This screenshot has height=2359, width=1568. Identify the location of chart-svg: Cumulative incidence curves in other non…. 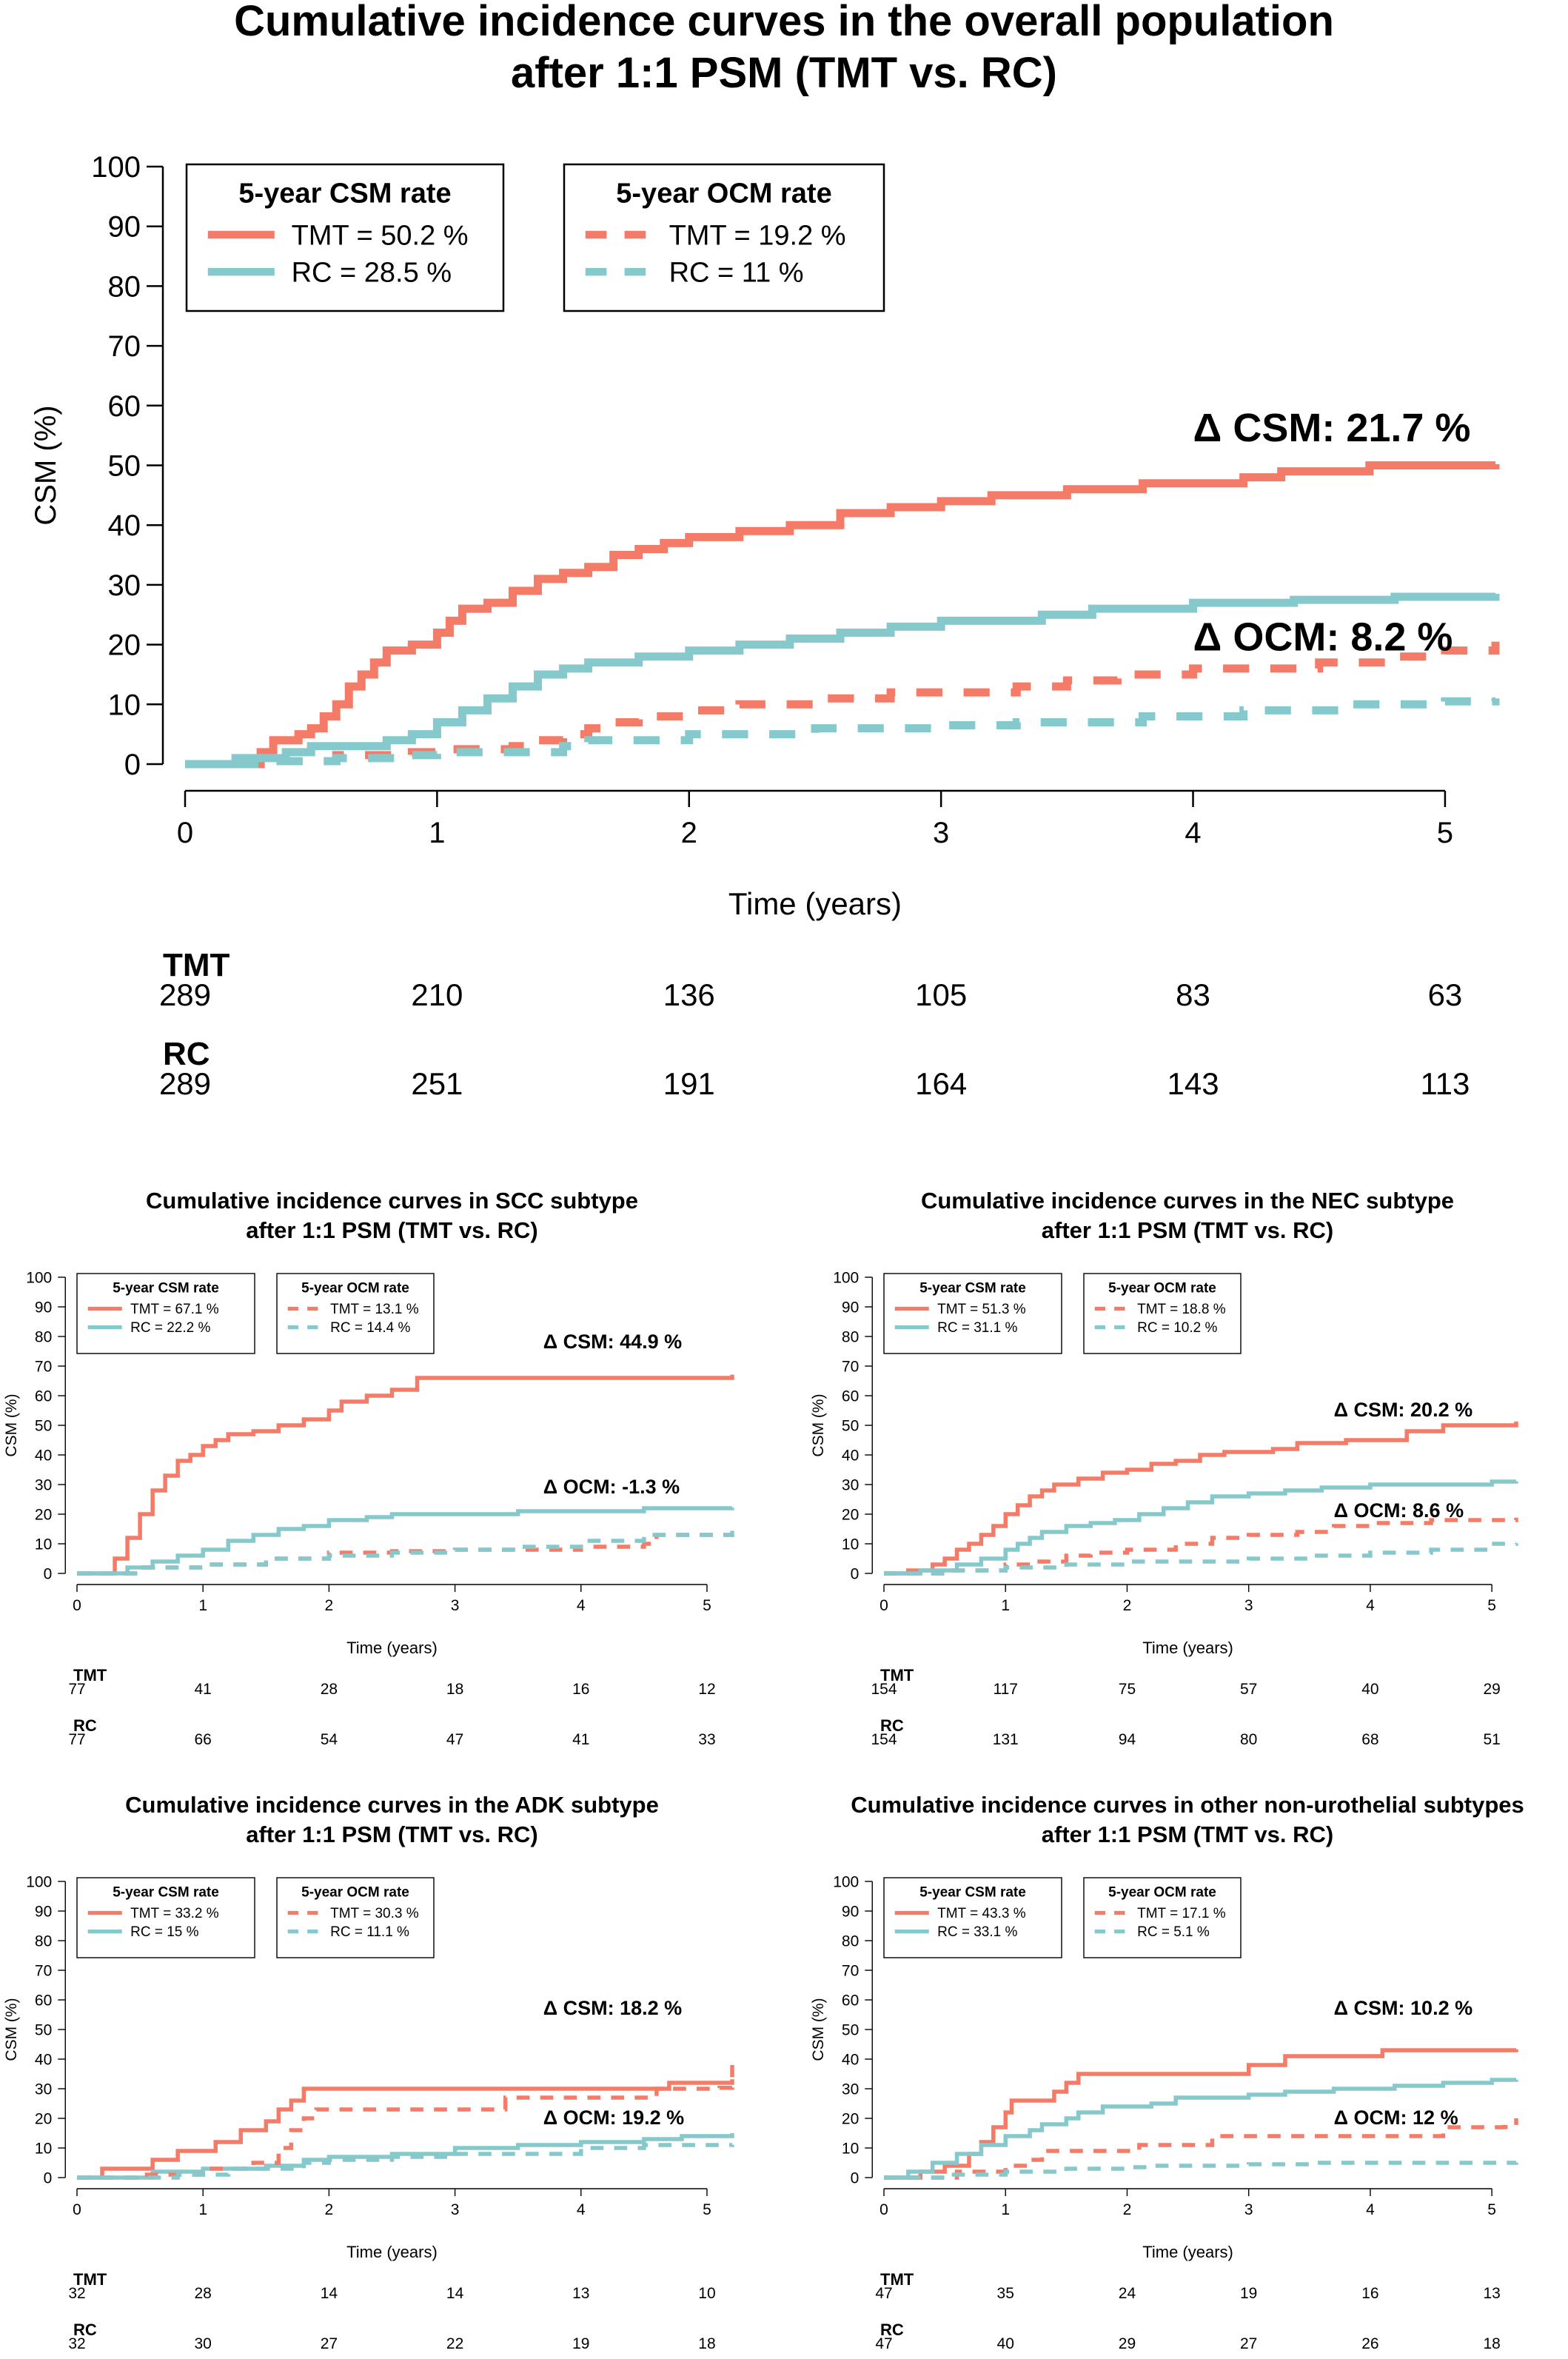
(1167, 2072).